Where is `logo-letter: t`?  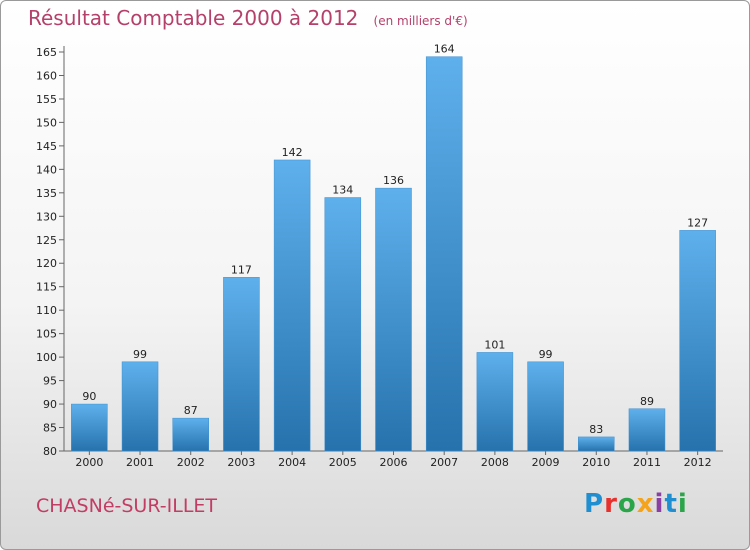 logo-letter: t is located at coordinates (671, 504).